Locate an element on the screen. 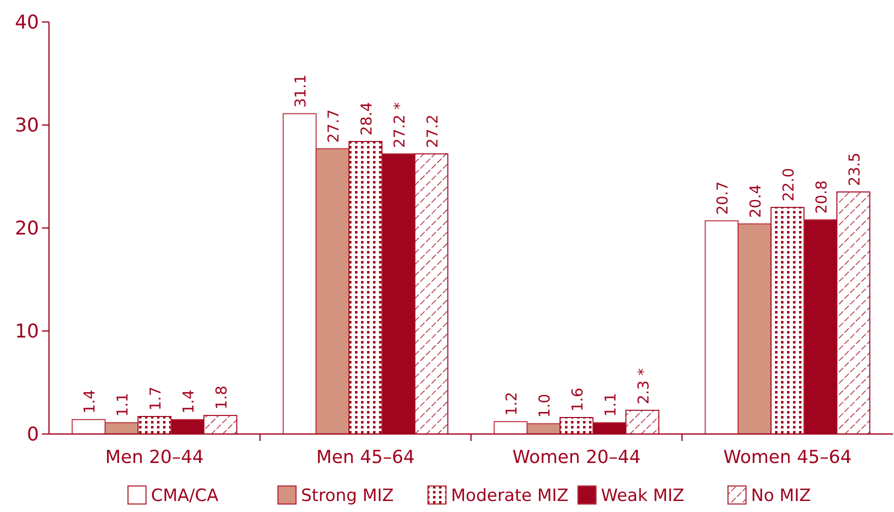  data-label: 20.8 is located at coordinates (821, 197).